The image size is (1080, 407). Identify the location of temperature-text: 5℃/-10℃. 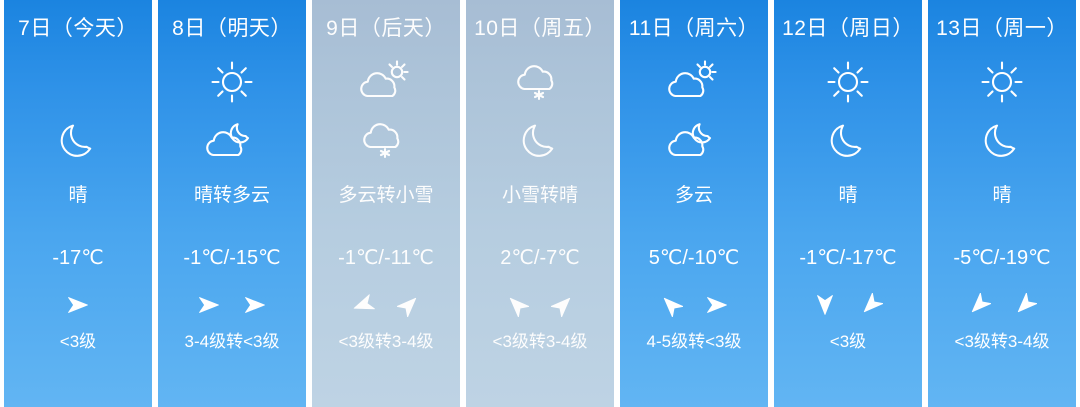
(694, 258).